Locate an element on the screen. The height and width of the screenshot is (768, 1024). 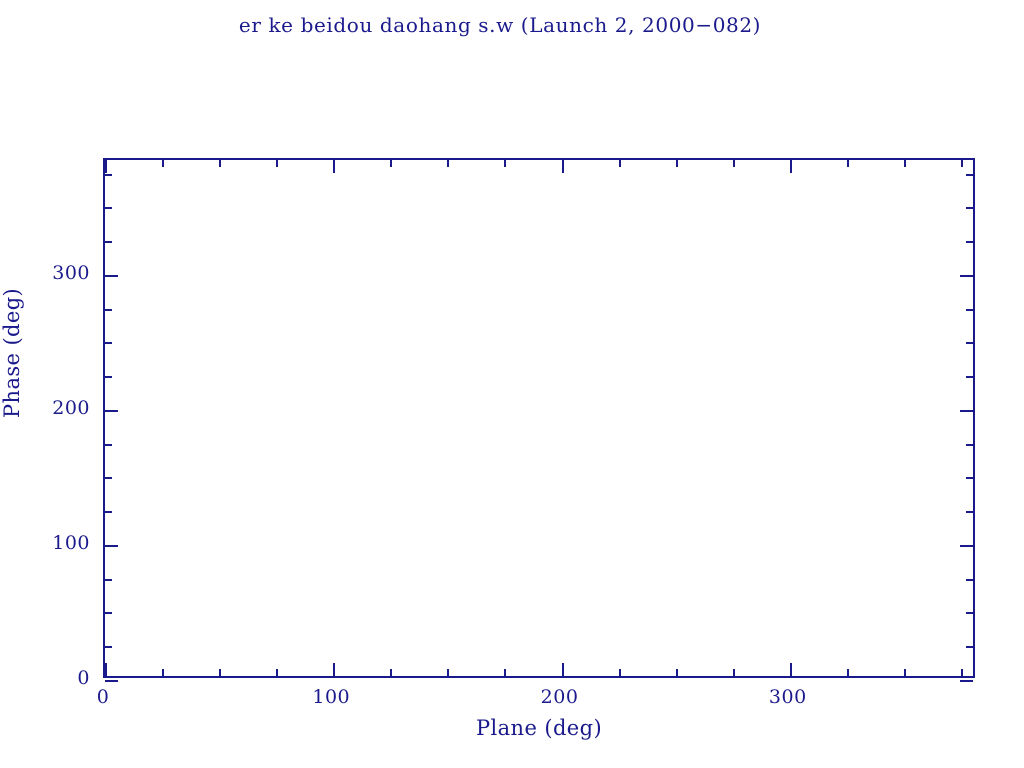
y-tick-label: 100 is located at coordinates (71, 542).